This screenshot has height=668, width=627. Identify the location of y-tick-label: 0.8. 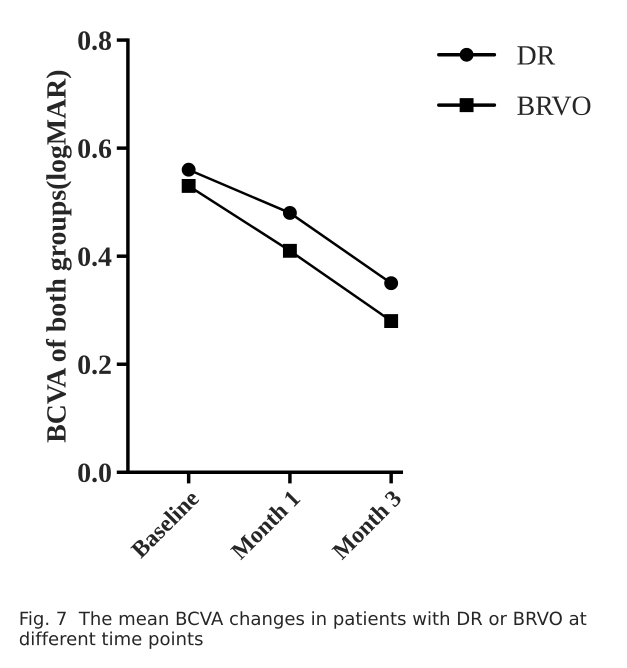
(95, 40).